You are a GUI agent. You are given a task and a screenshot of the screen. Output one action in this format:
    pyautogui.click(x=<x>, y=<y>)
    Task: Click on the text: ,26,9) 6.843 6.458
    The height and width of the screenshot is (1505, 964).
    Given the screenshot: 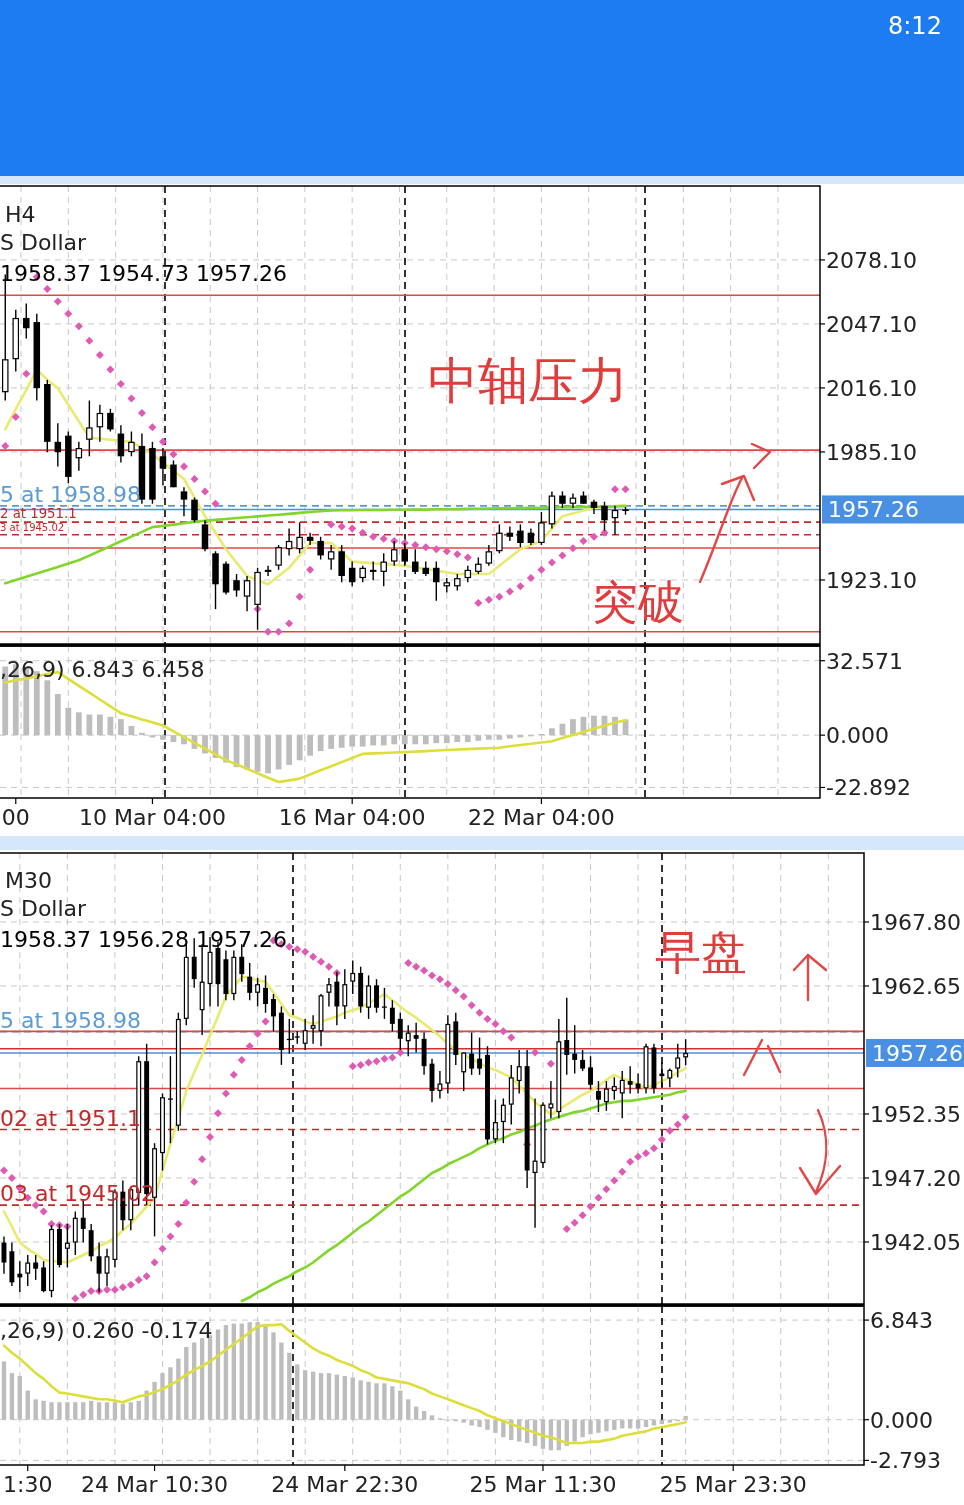 What is the action you would take?
    pyautogui.click(x=102, y=669)
    